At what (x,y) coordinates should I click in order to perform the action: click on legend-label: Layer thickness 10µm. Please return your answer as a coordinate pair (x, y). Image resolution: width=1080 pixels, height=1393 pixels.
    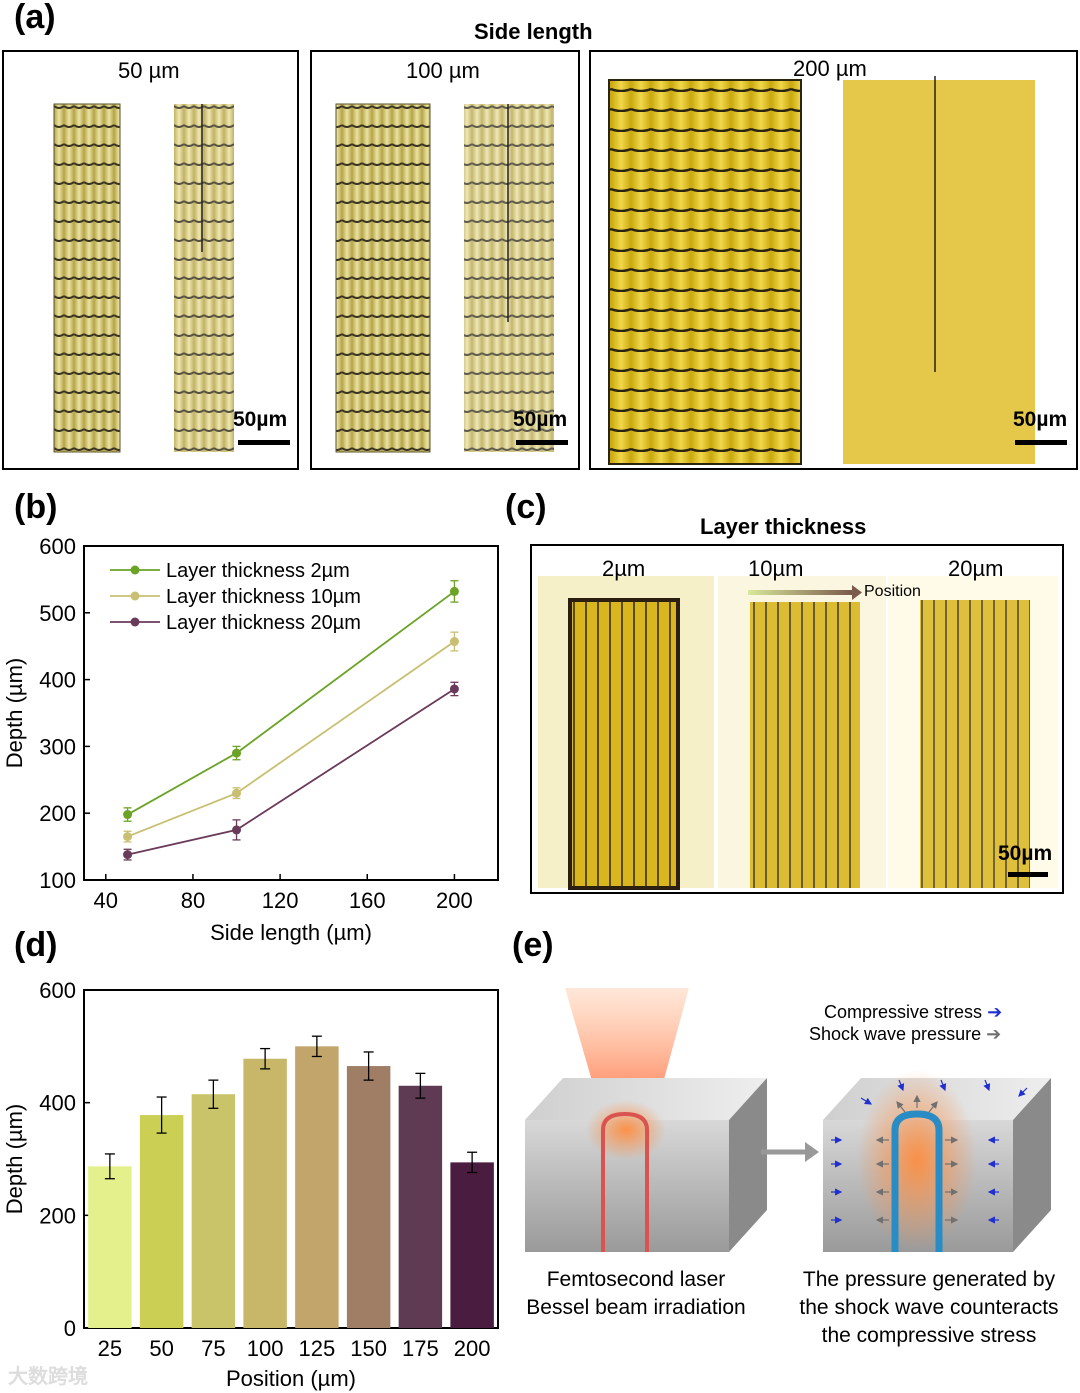
    Looking at the image, I should click on (263, 597).